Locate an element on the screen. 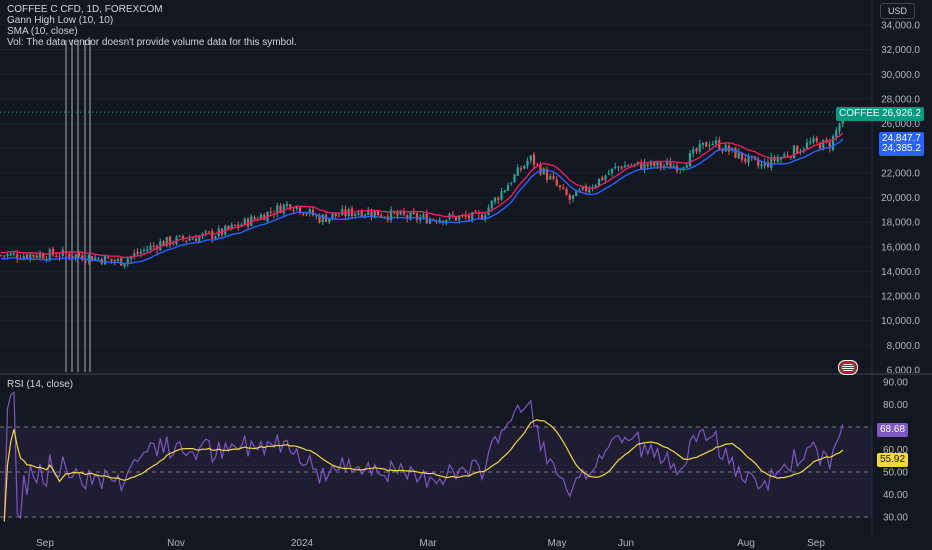  currency-button: USD is located at coordinates (897, 11).